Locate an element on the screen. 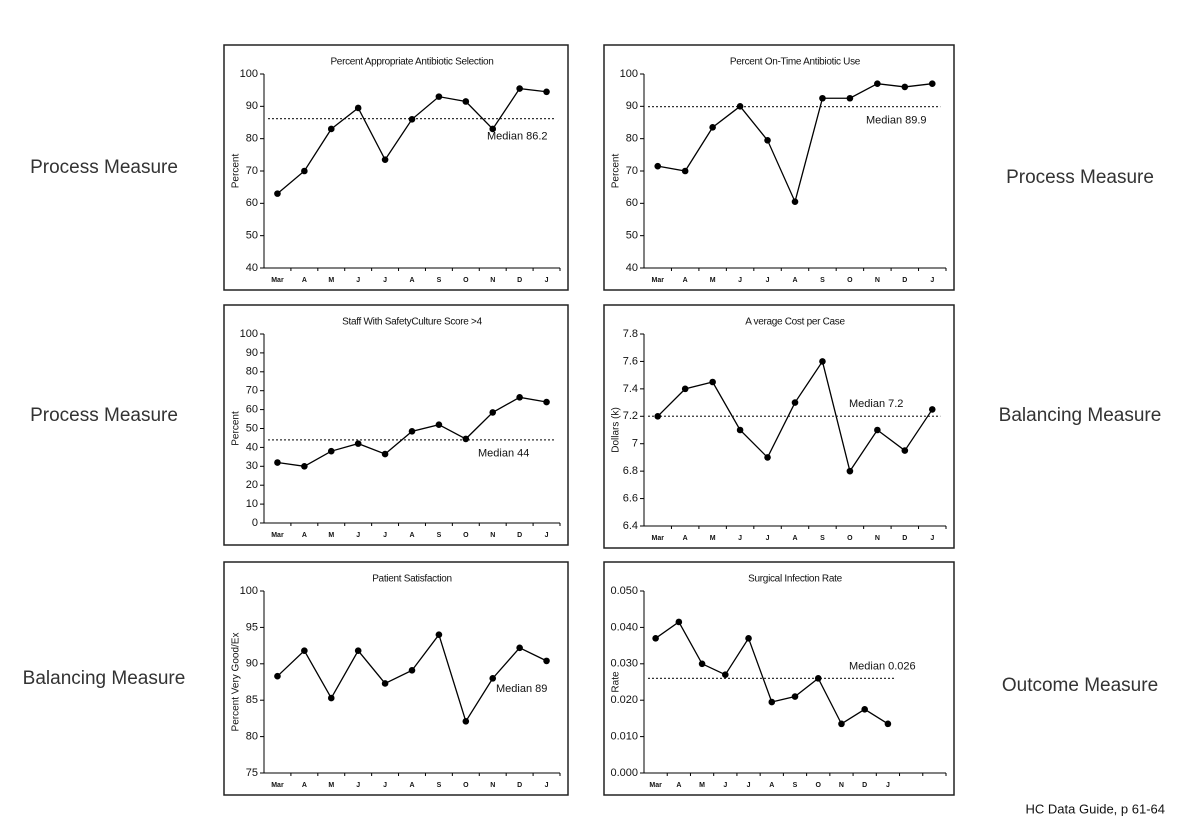 The image size is (1195, 838). y-tick-label: 90 is located at coordinates (252, 353).